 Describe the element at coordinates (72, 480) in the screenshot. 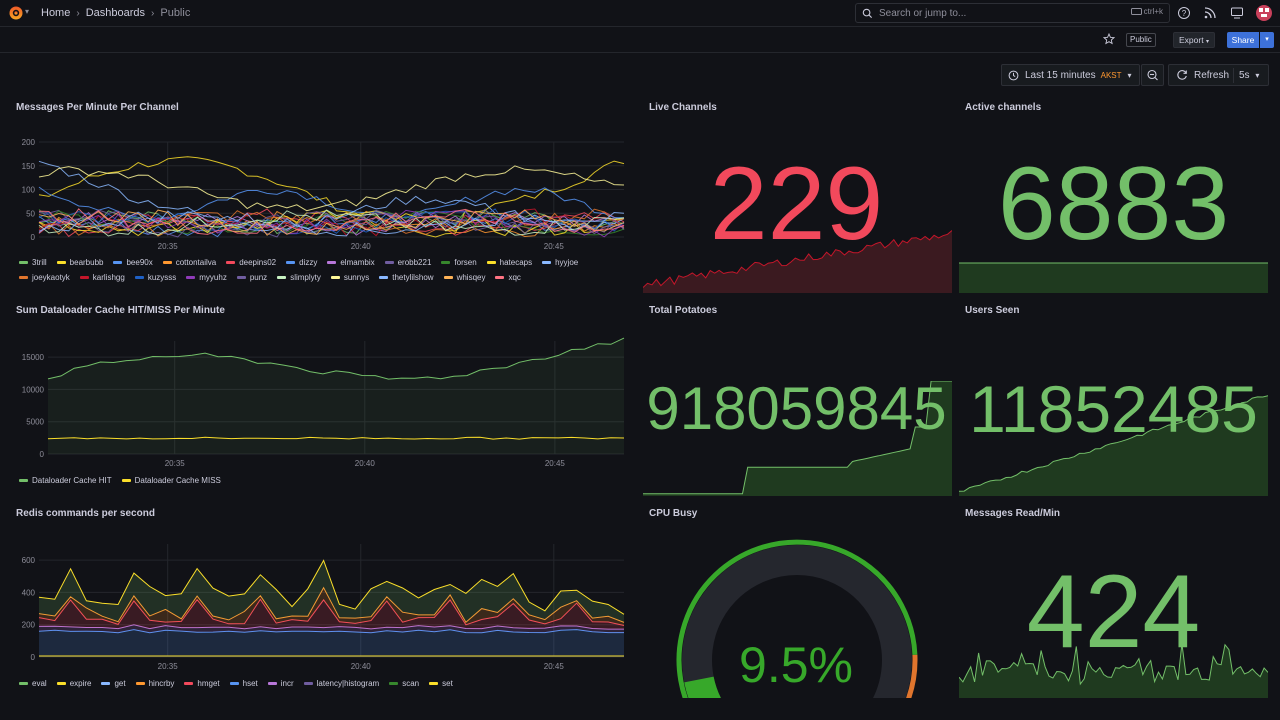

I see `legend-label: Dataloader Cache HIT` at that location.